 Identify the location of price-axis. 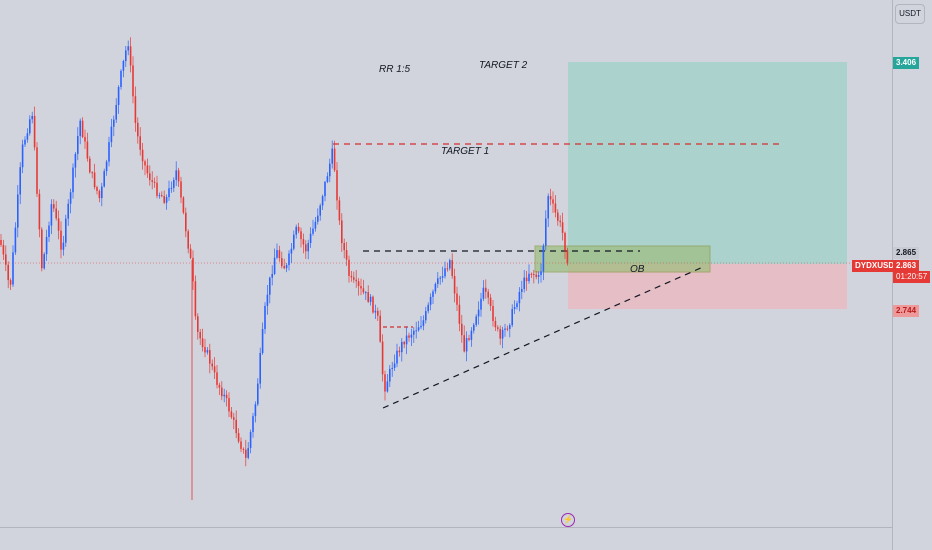
(912, 275).